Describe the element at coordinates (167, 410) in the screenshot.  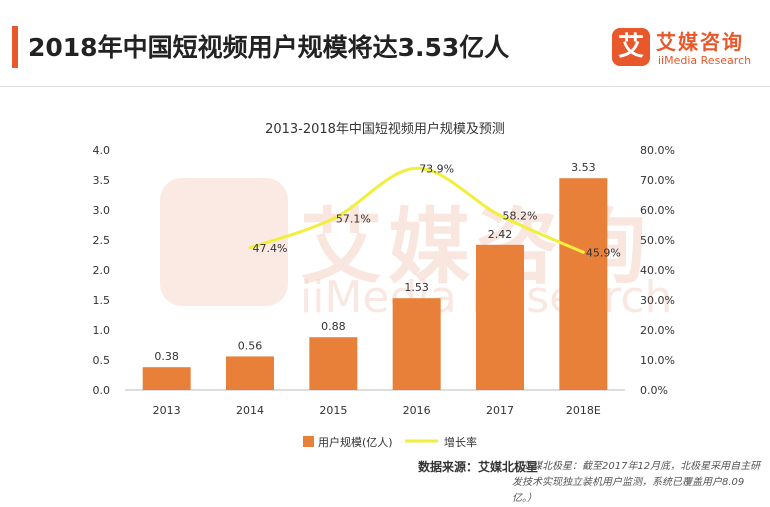
I see `x-tick-label: 2013` at that location.